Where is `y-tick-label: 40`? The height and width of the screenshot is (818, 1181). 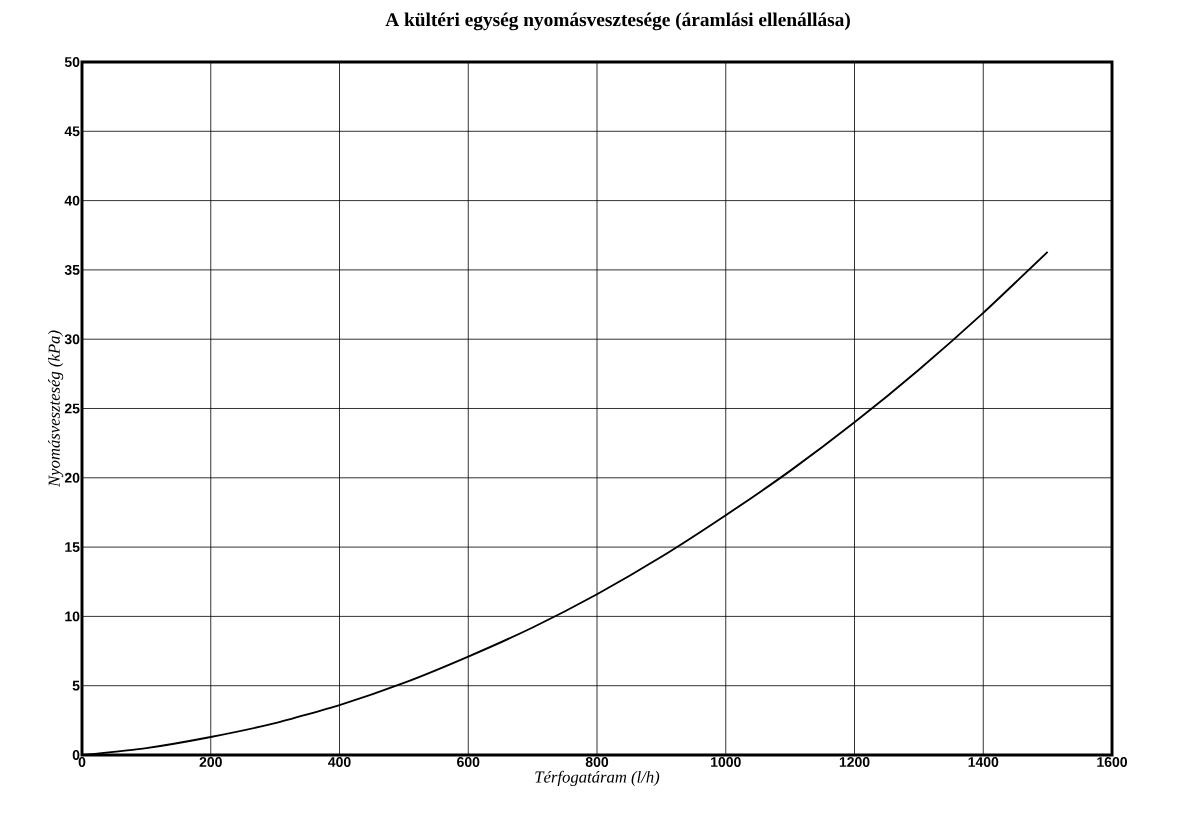
y-tick-label: 40 is located at coordinates (72, 200).